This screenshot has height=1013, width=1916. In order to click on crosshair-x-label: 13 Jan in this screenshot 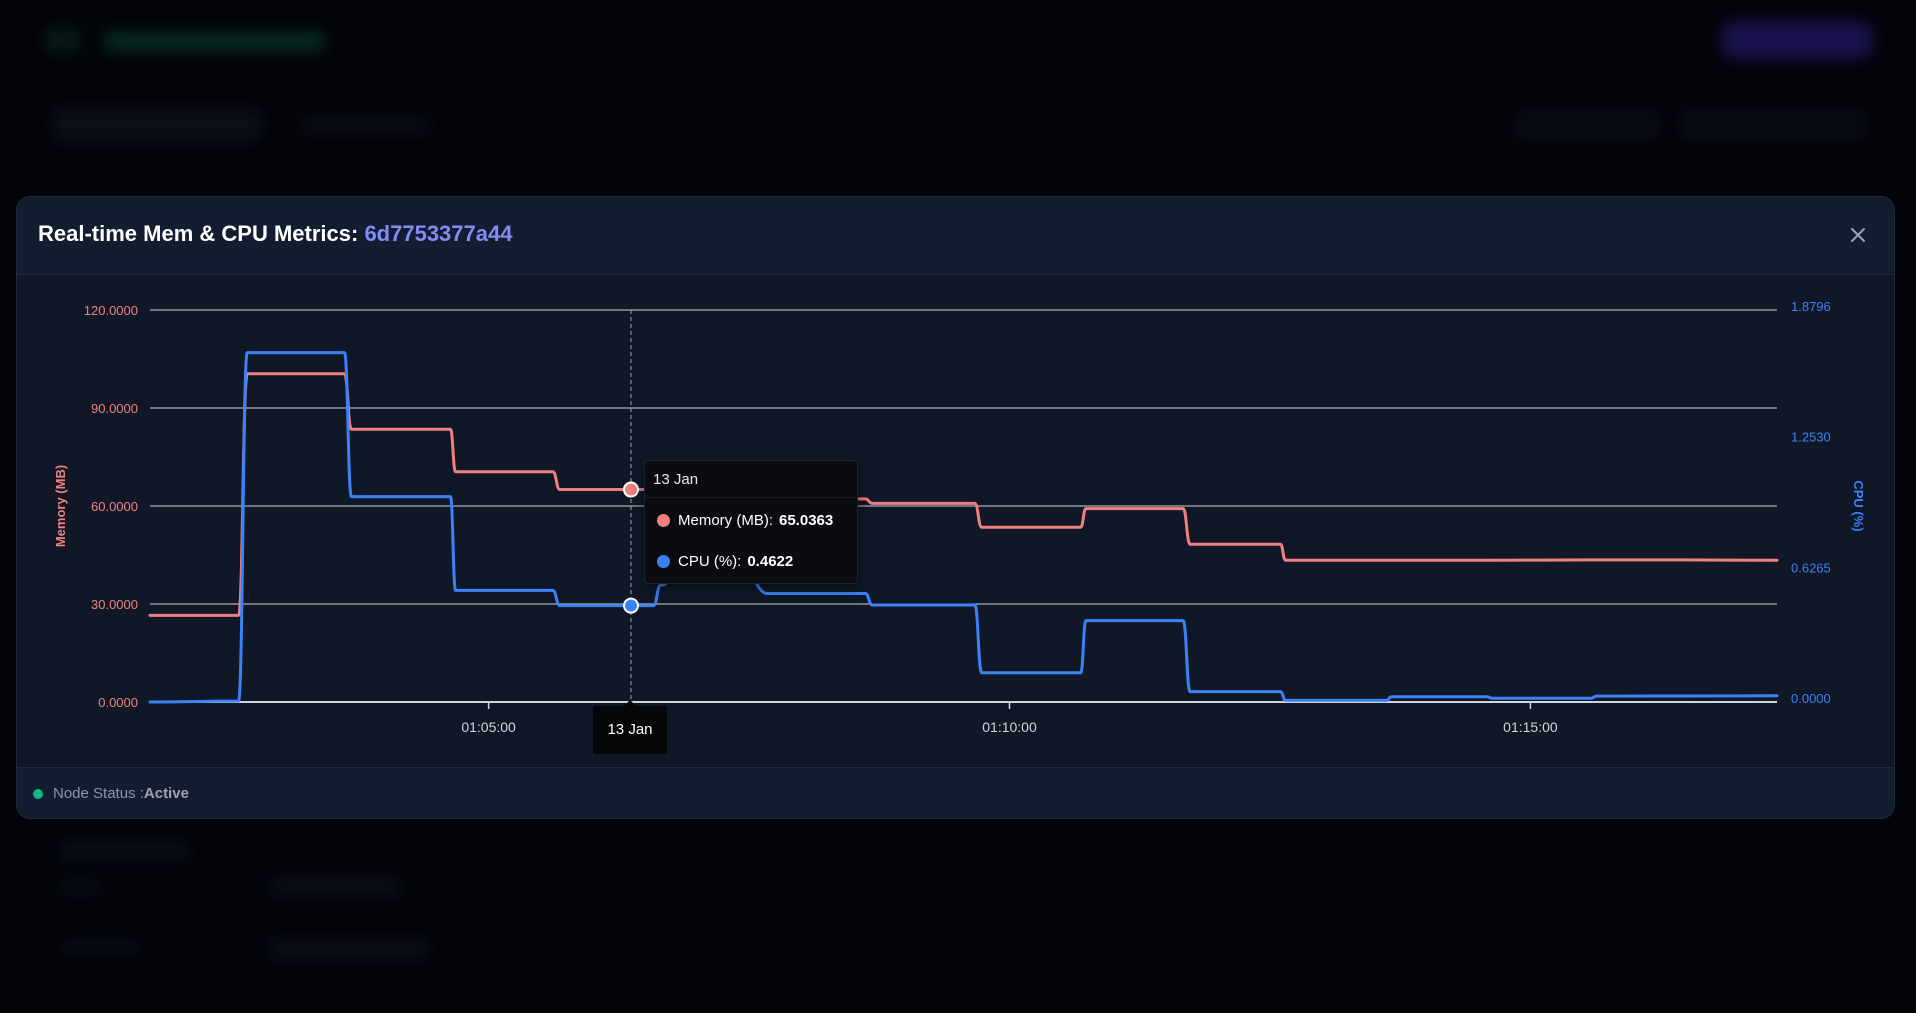, I will do `click(630, 727)`.